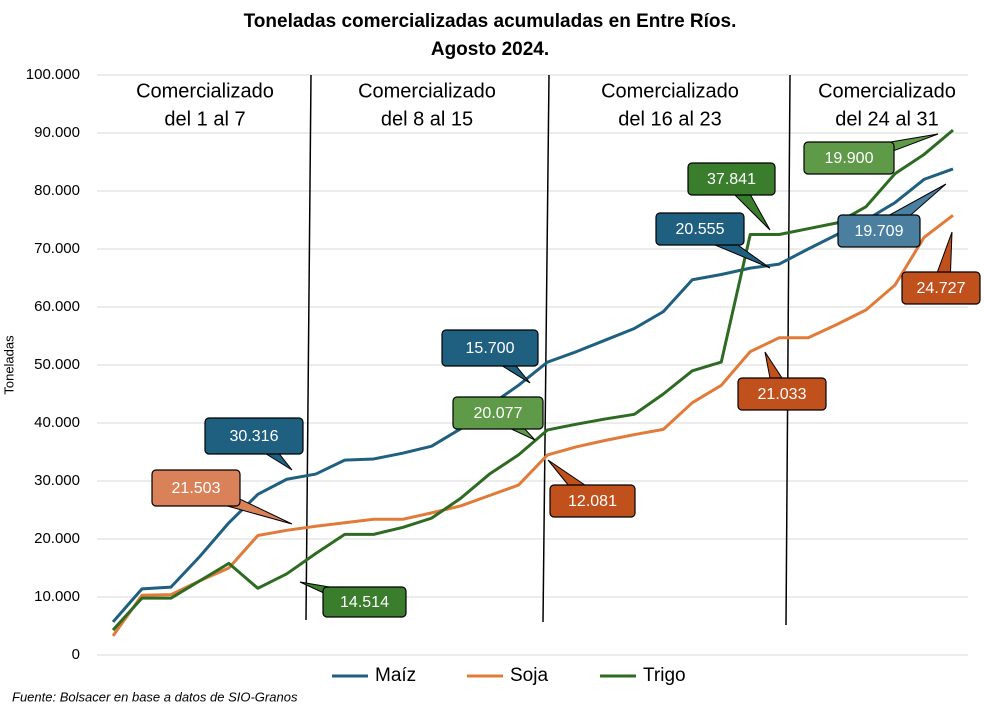 Image resolution: width=984 pixels, height=709 pixels. I want to click on y-tick-label: 10.000, so click(57, 596).